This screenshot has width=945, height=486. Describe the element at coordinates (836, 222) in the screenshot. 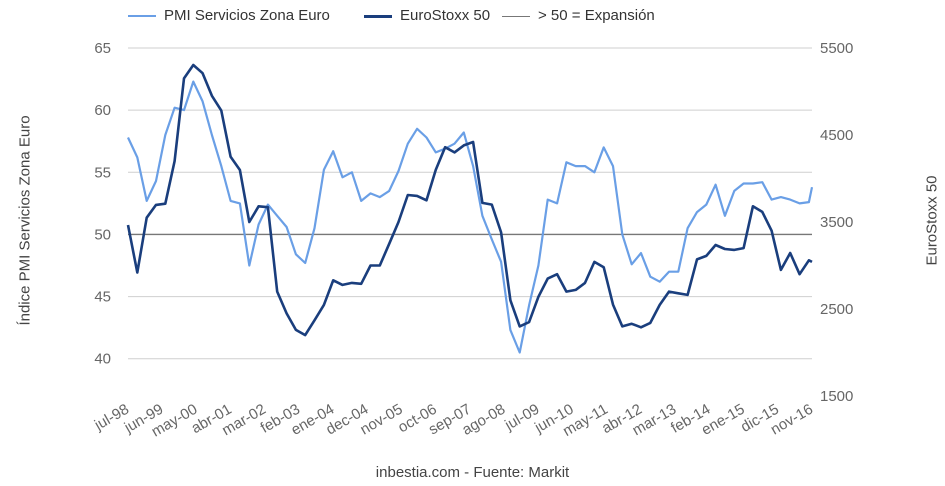

I see `y-right-tick-label: 3500` at that location.